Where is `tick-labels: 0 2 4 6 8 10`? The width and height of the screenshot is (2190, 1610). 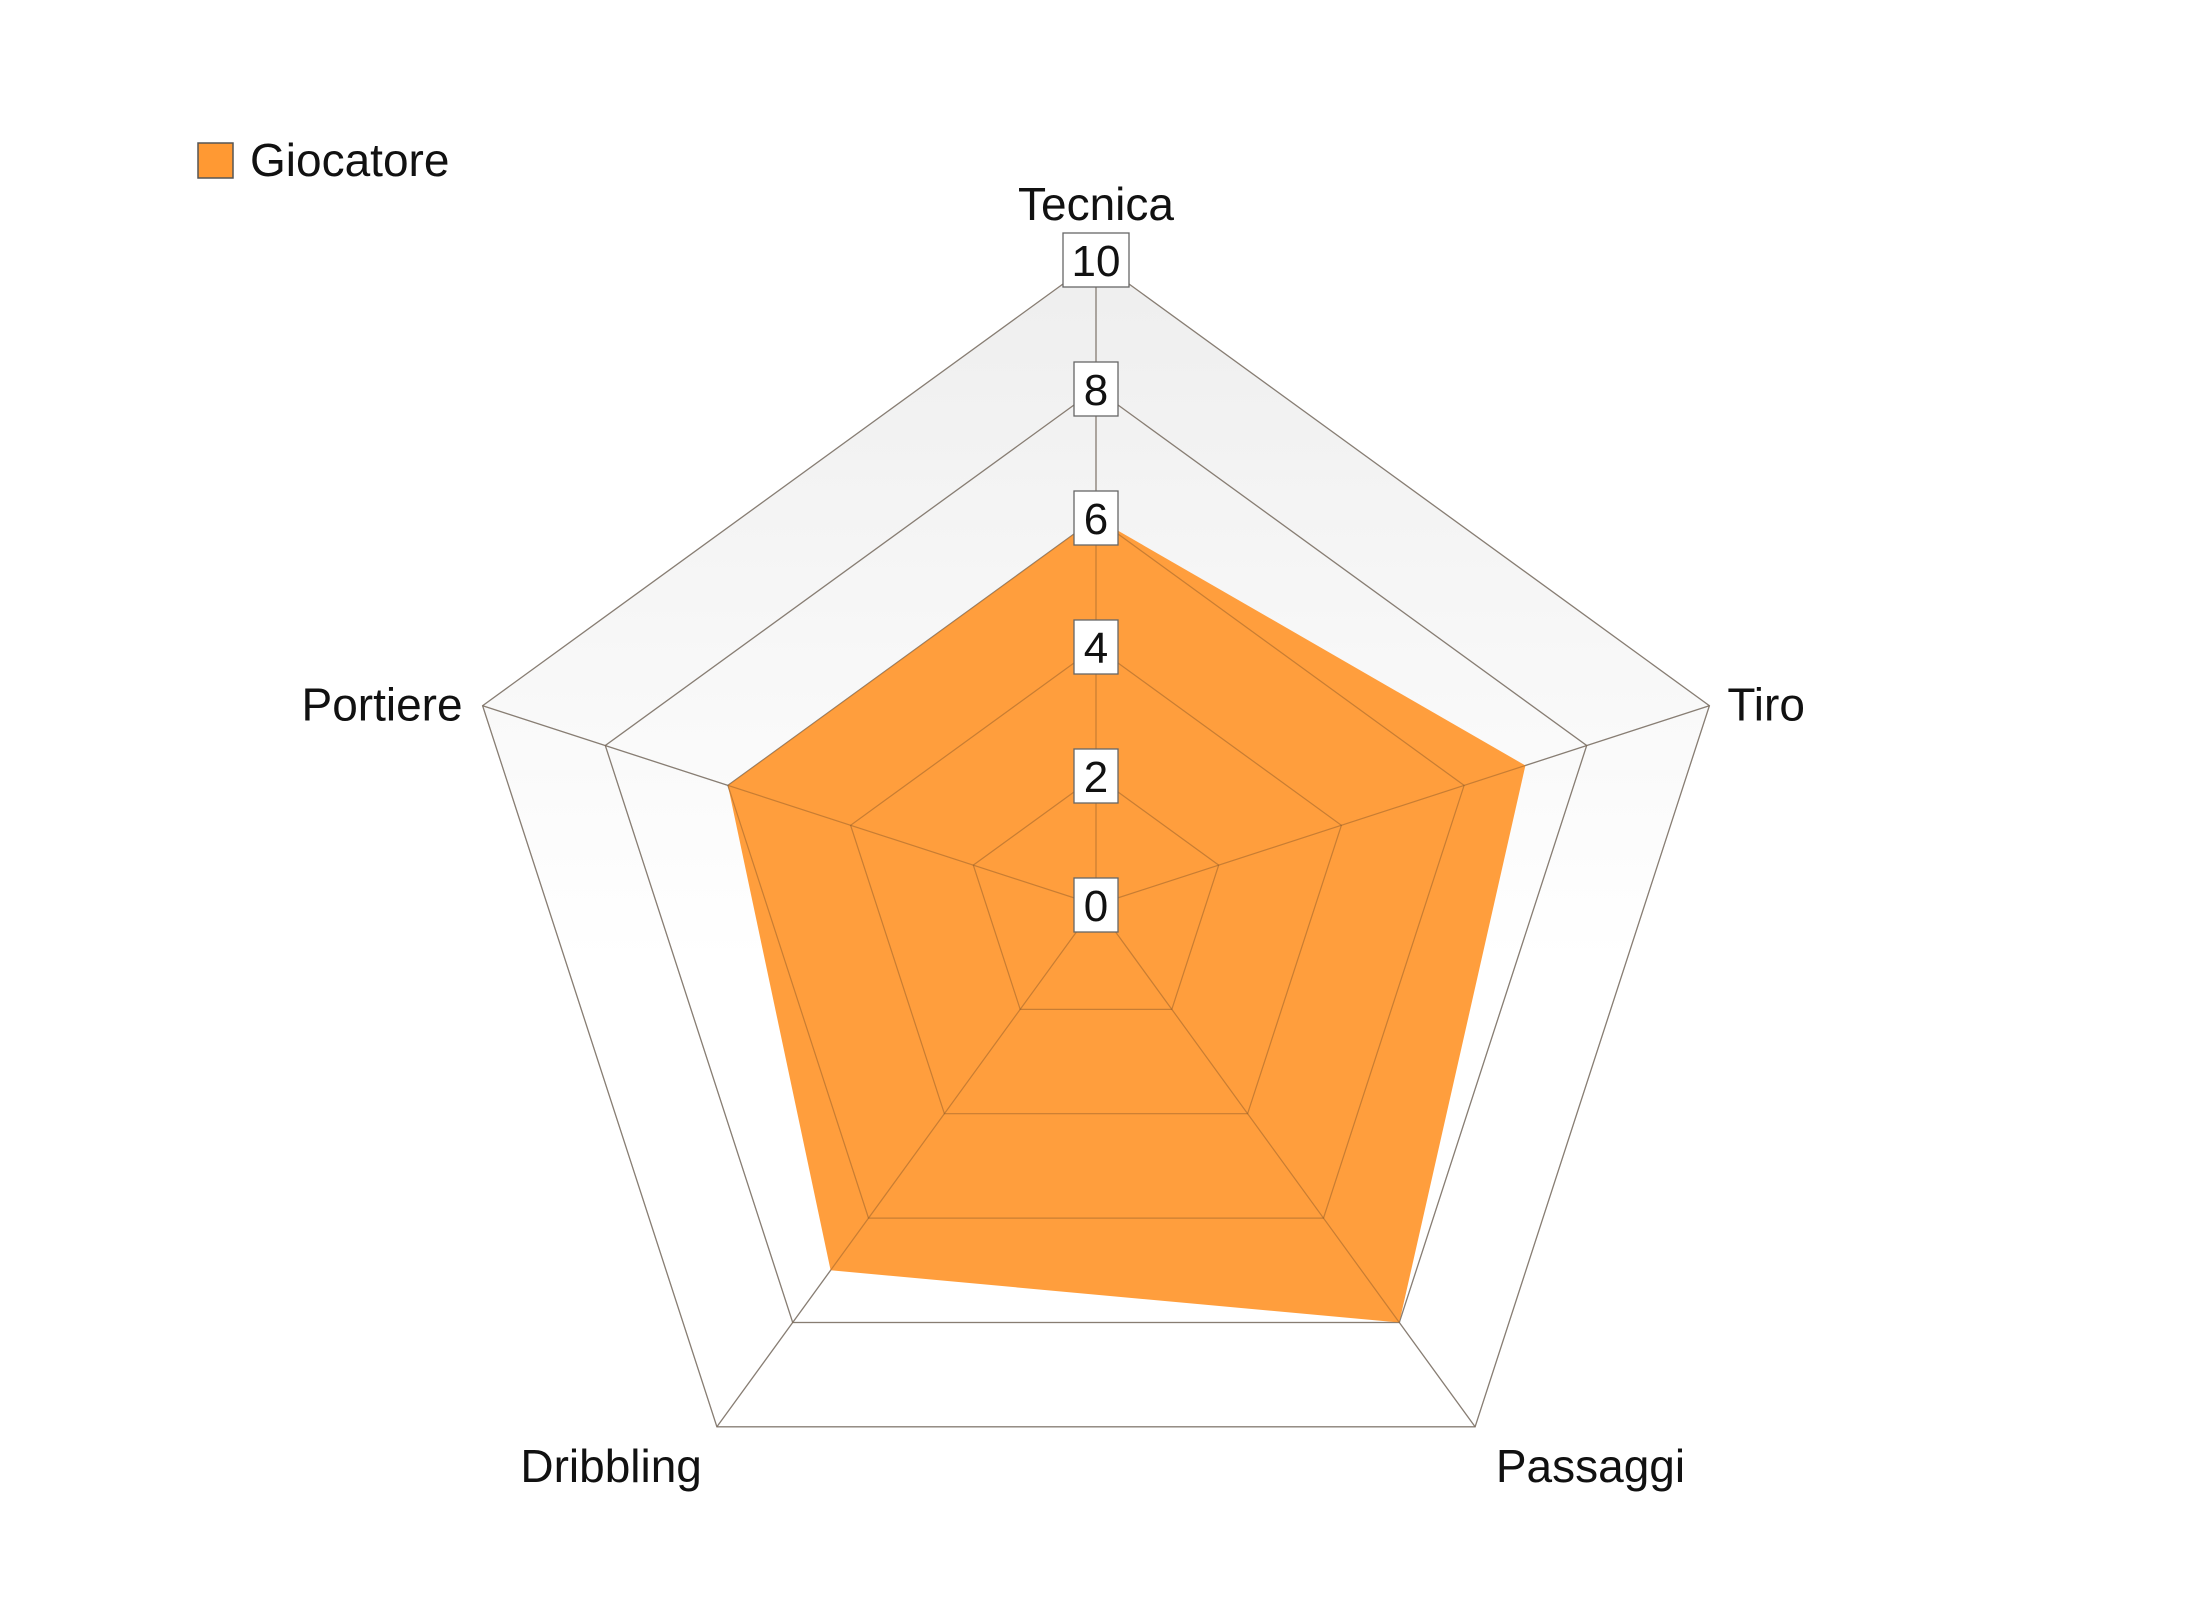 tick-labels: 0 2 4 6 8 10 is located at coordinates (1096, 582).